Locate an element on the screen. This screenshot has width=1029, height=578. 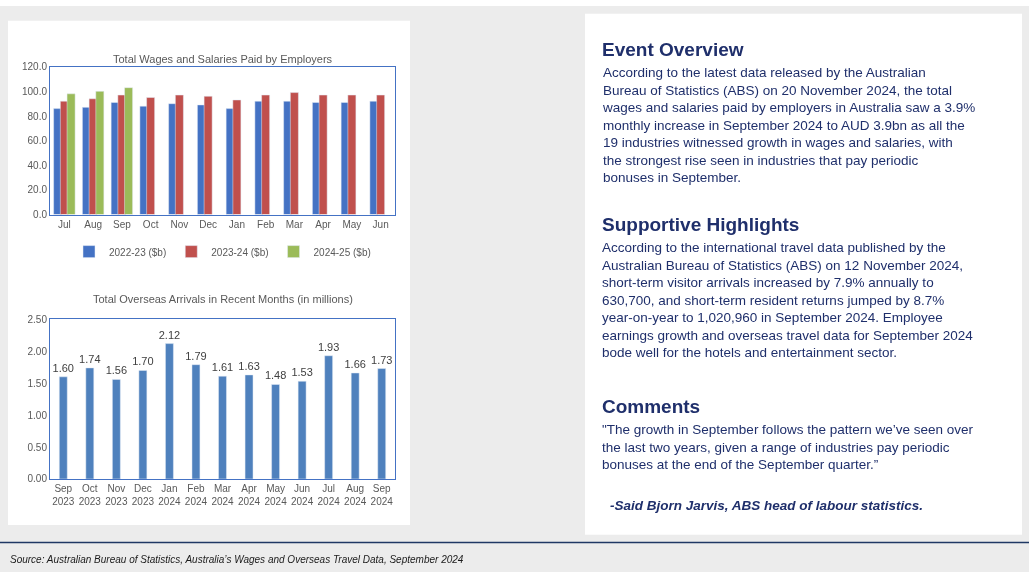
x-tick-label: Oct 2023 is located at coordinates (90, 494).